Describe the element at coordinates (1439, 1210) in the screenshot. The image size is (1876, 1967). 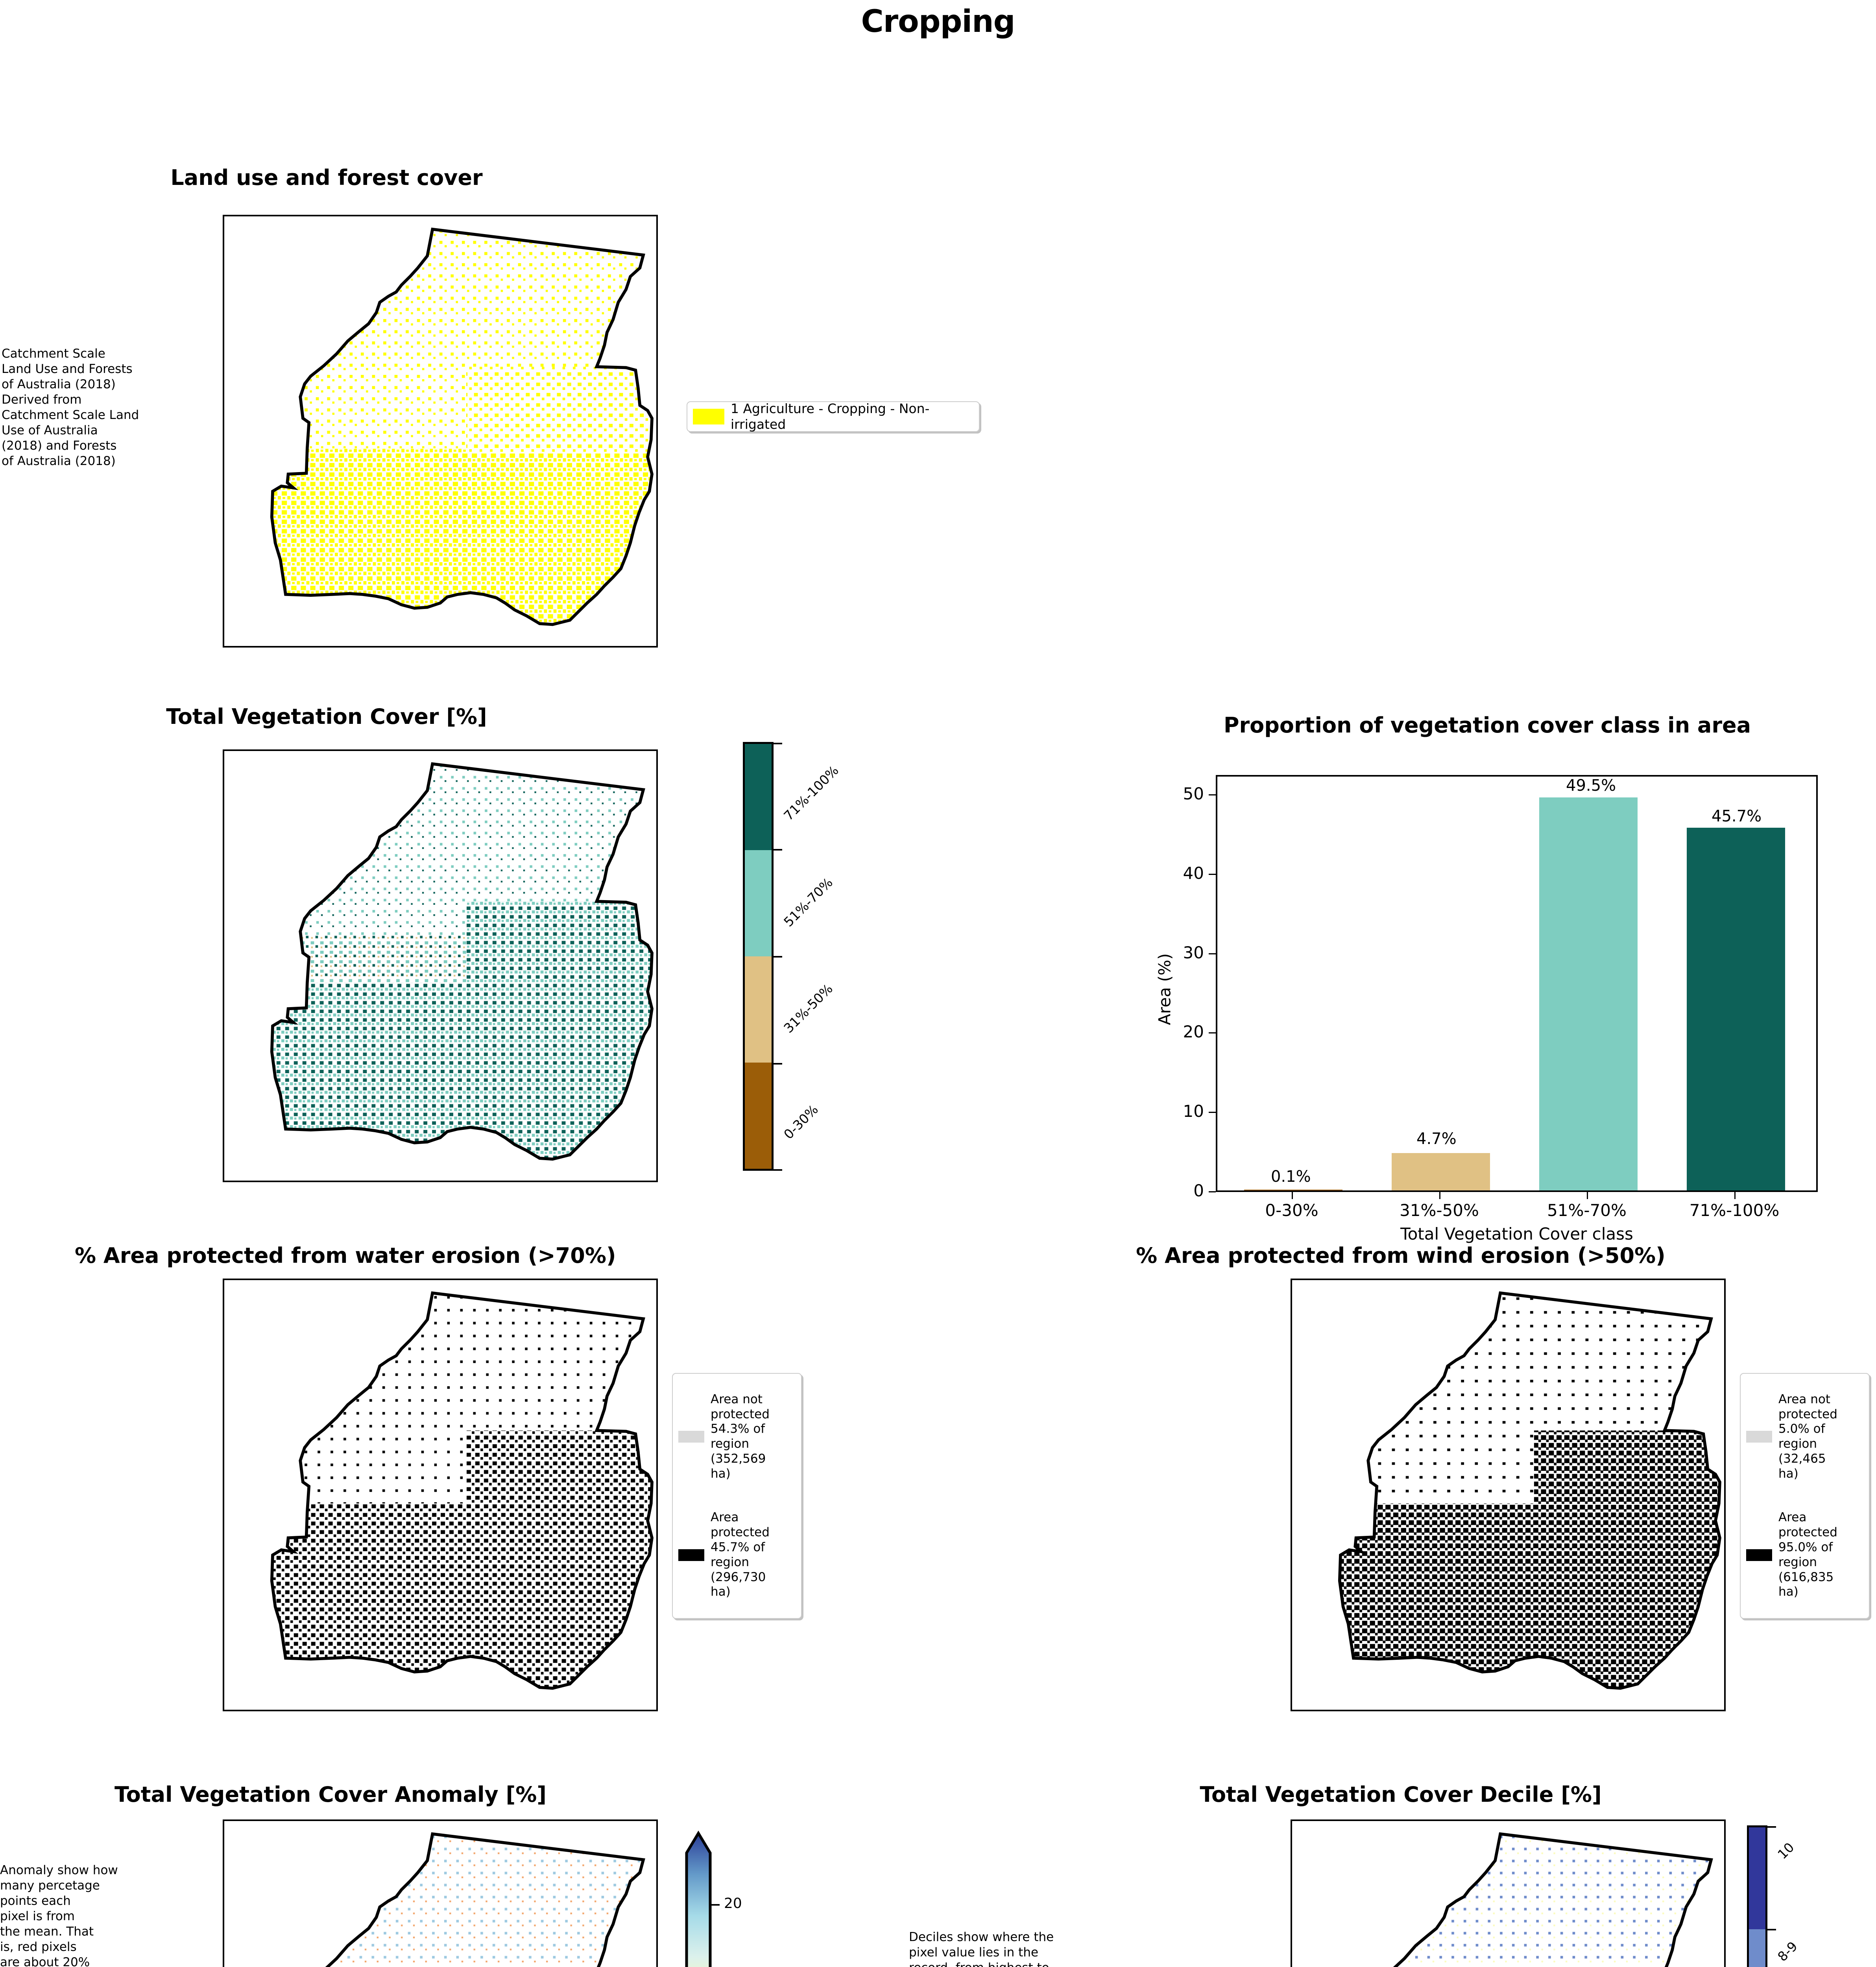
I see `x-tick-label-31-50: 31%-50%` at that location.